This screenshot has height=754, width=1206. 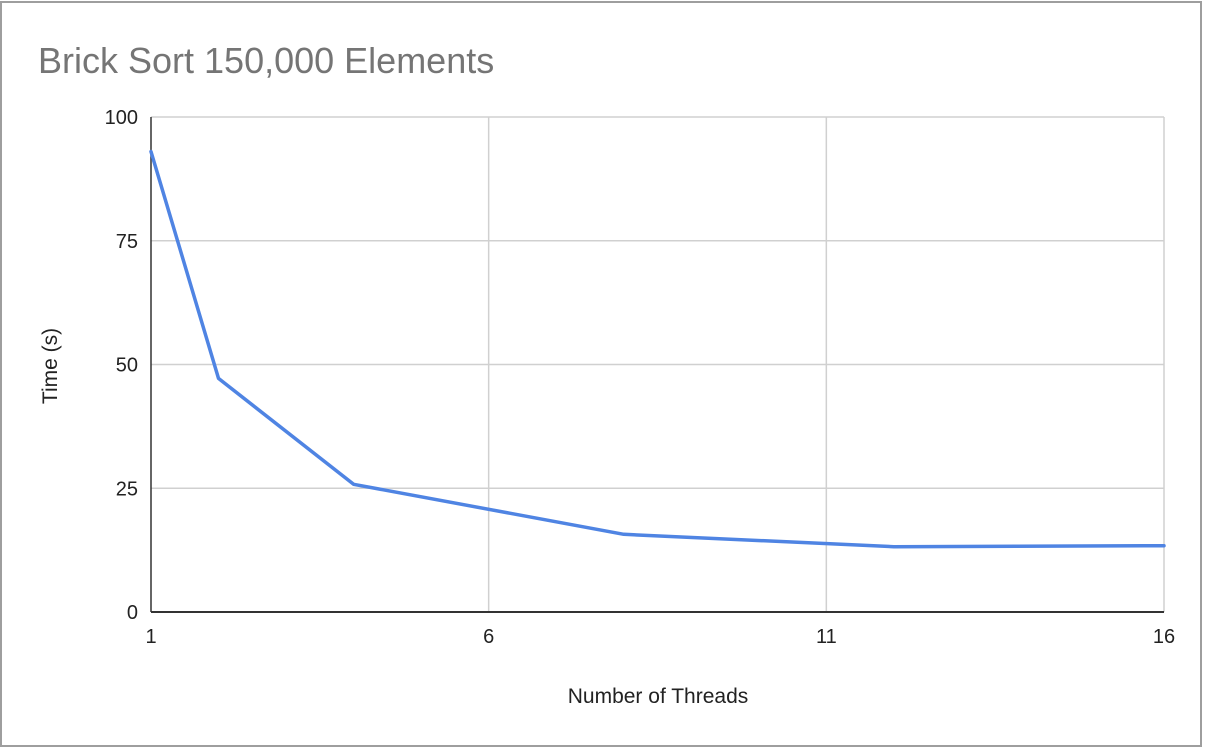 What do you see at coordinates (132, 613) in the screenshot?
I see `y-tick-label: 0` at bounding box center [132, 613].